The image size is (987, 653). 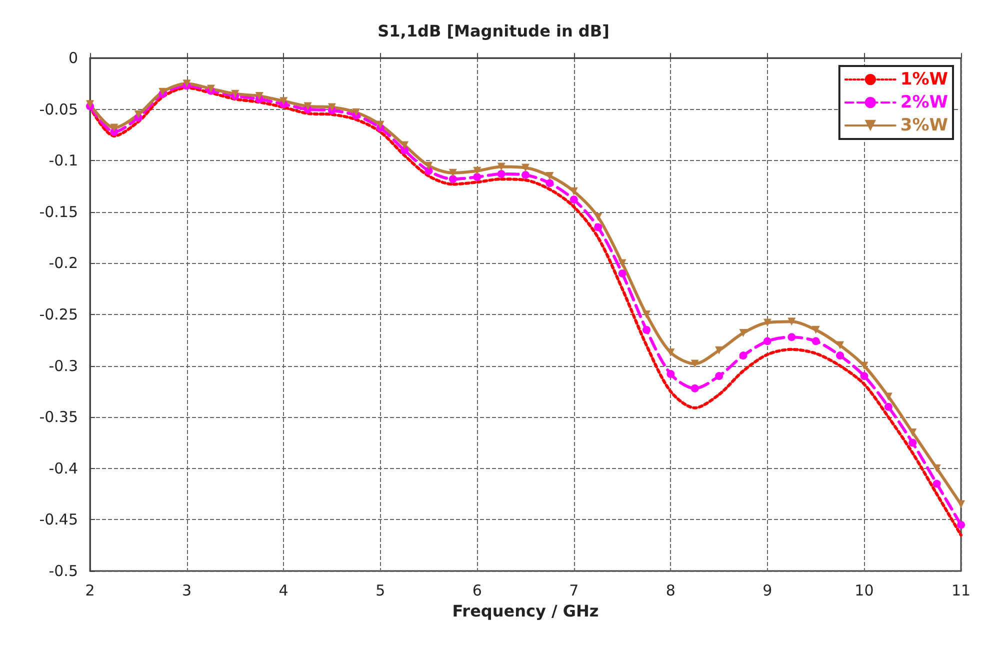 What do you see at coordinates (671, 591) in the screenshot?
I see `x-tick-label: 8` at bounding box center [671, 591].